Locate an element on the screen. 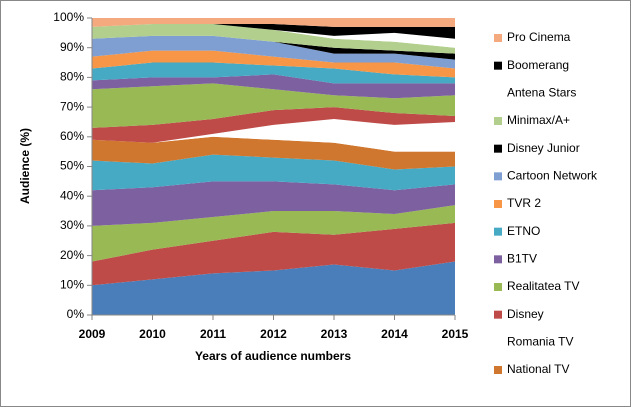  y-tick-label: 90% is located at coordinates (72, 47).